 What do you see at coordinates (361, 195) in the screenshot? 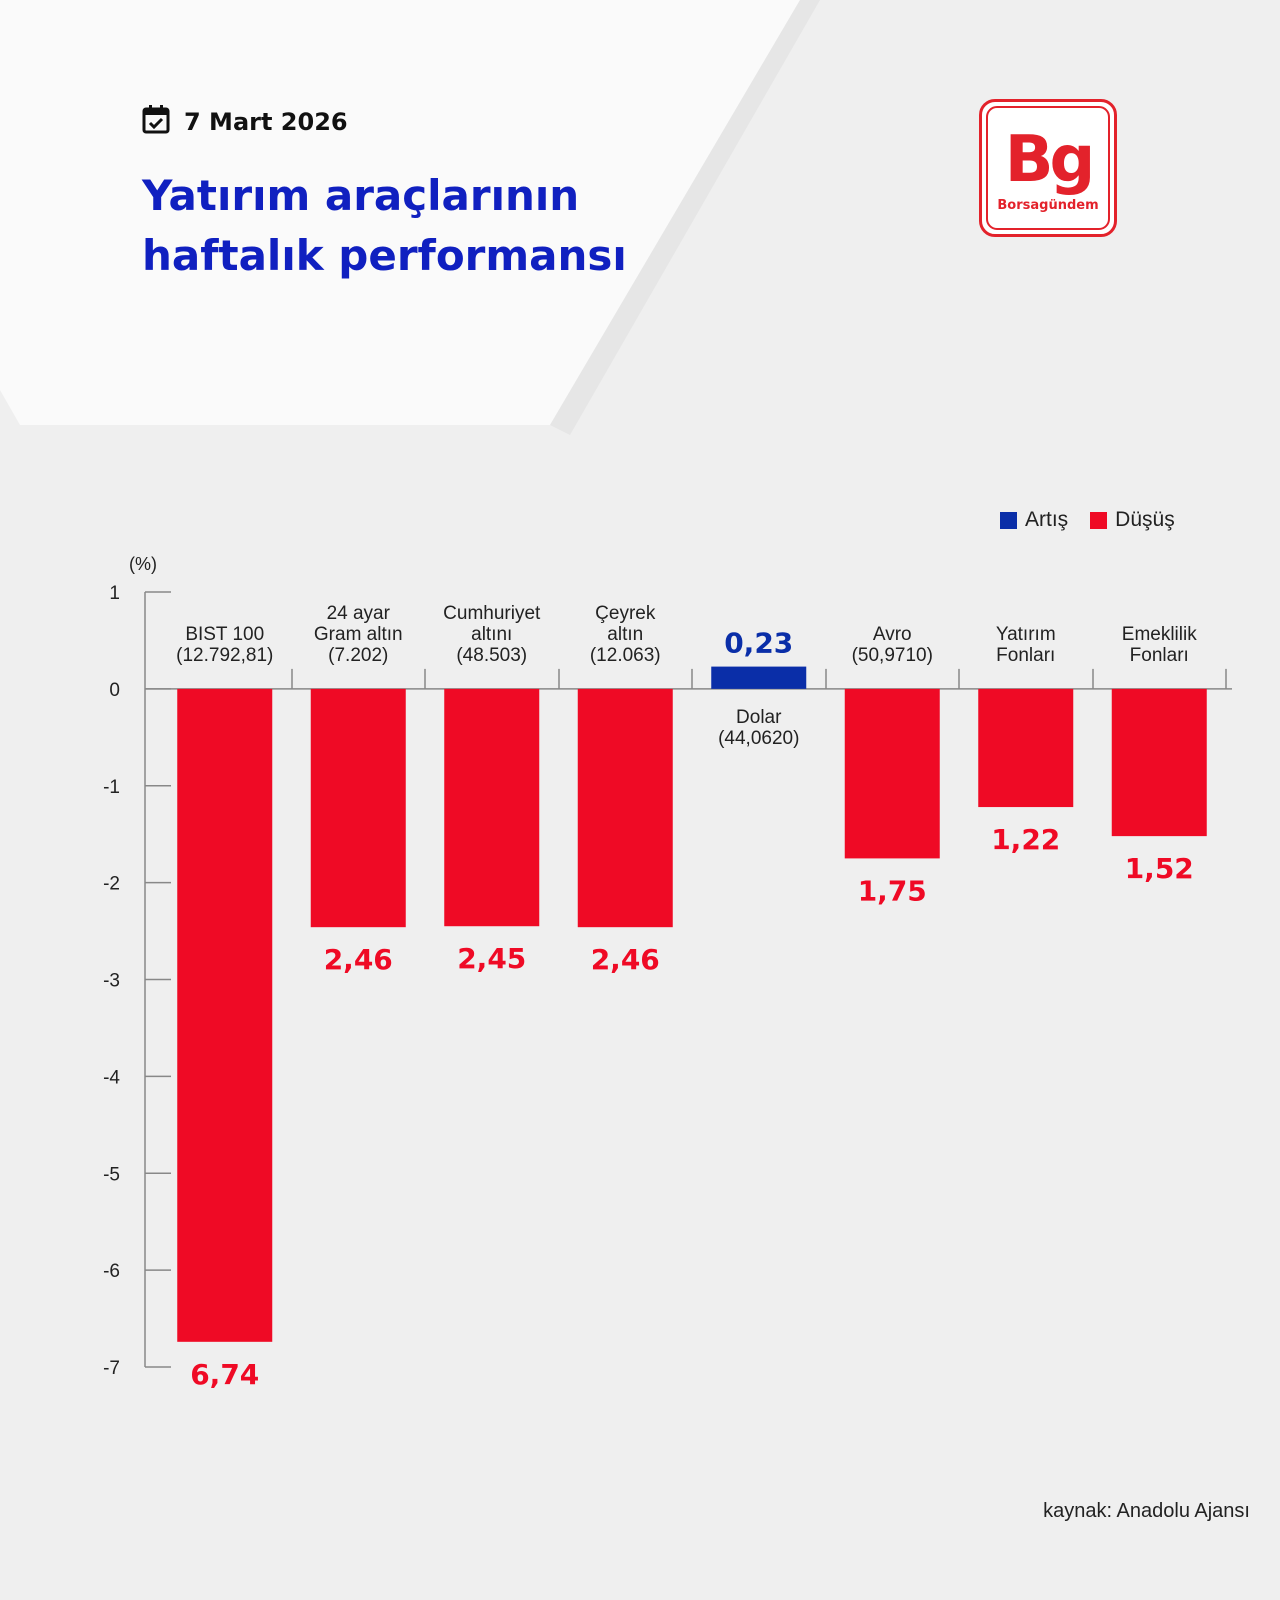
I see `title-line-1: Yatırım araçlarının` at bounding box center [361, 195].